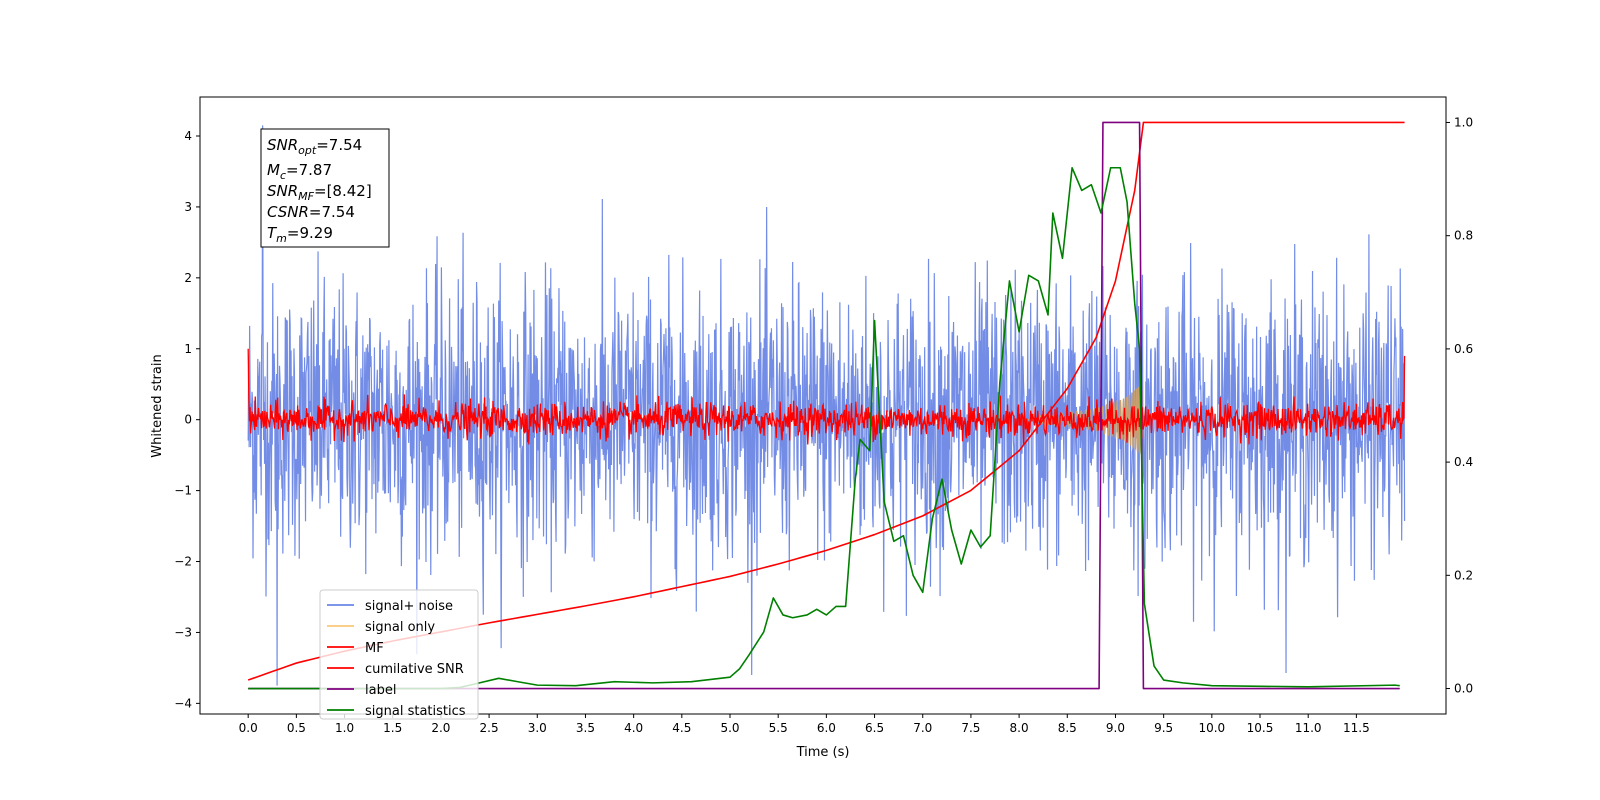 The height and width of the screenshot is (800, 1600). What do you see at coordinates (296, 728) in the screenshot?
I see `x-tick-label: 0.5` at bounding box center [296, 728].